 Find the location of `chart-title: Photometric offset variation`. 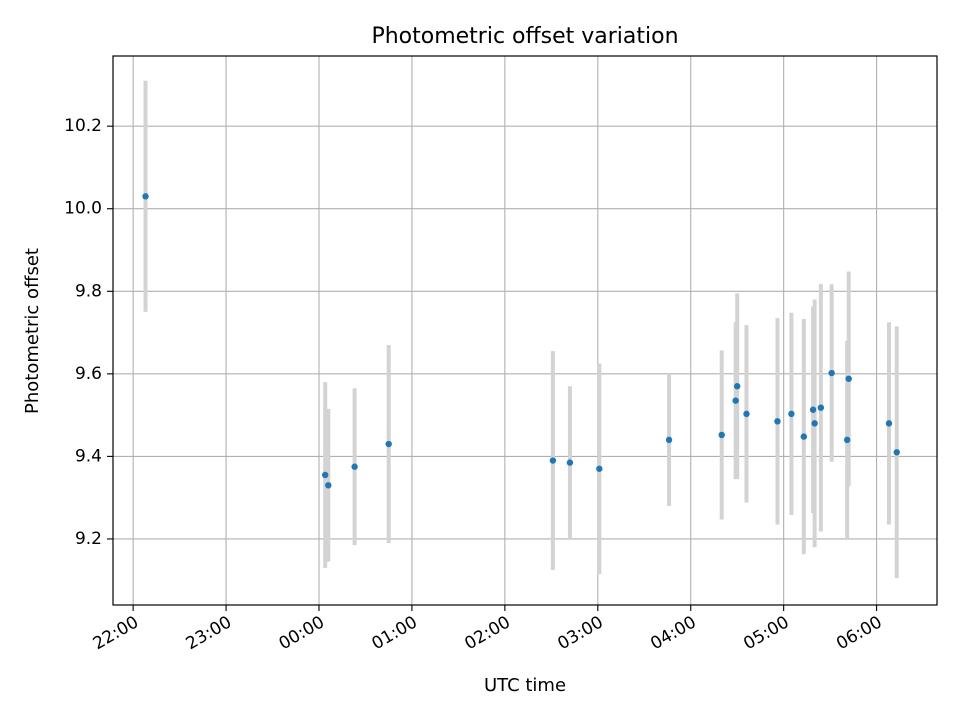

chart-title: Photometric offset variation is located at coordinates (524, 36).